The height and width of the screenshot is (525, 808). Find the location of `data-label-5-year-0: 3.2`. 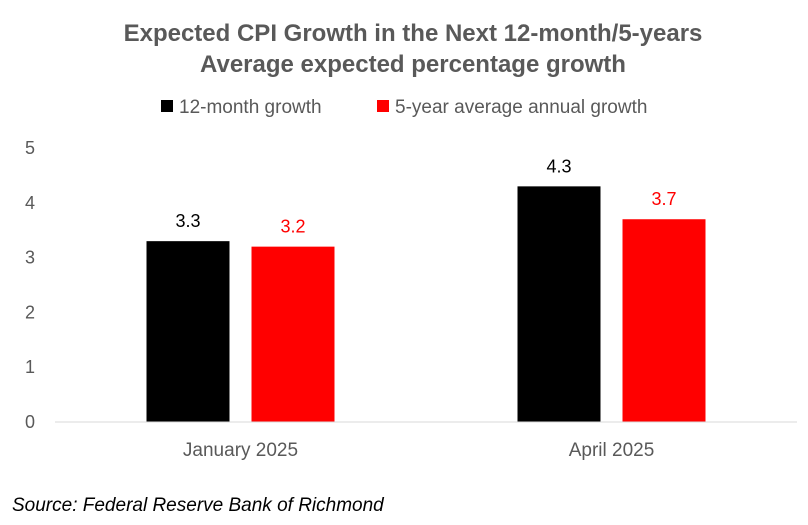

data-label-5-year-0: 3.2 is located at coordinates (292, 227).